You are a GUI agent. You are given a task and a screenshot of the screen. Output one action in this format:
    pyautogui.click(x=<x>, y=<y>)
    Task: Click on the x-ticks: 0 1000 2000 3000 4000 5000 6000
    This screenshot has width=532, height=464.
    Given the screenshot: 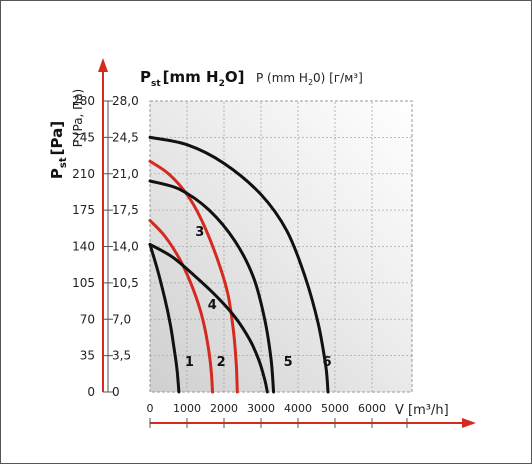 What is the action you would take?
    pyautogui.click(x=277, y=415)
    